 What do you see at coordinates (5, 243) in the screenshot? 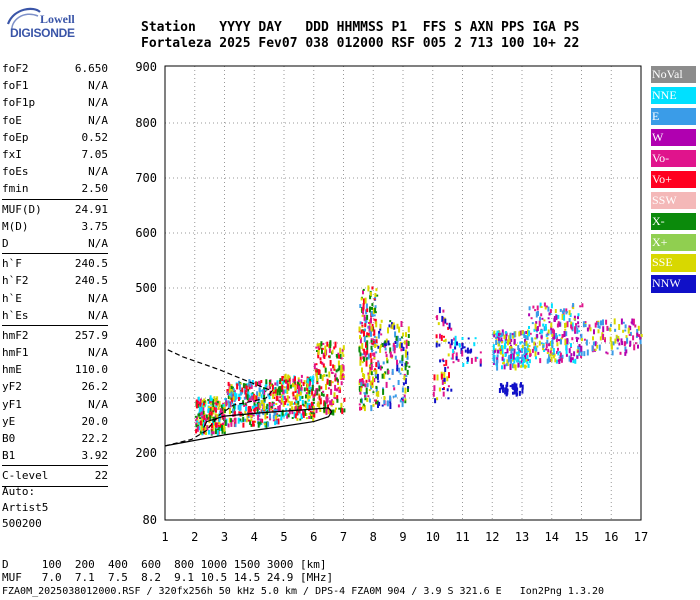
I see `param-name: D` at bounding box center [5, 243].